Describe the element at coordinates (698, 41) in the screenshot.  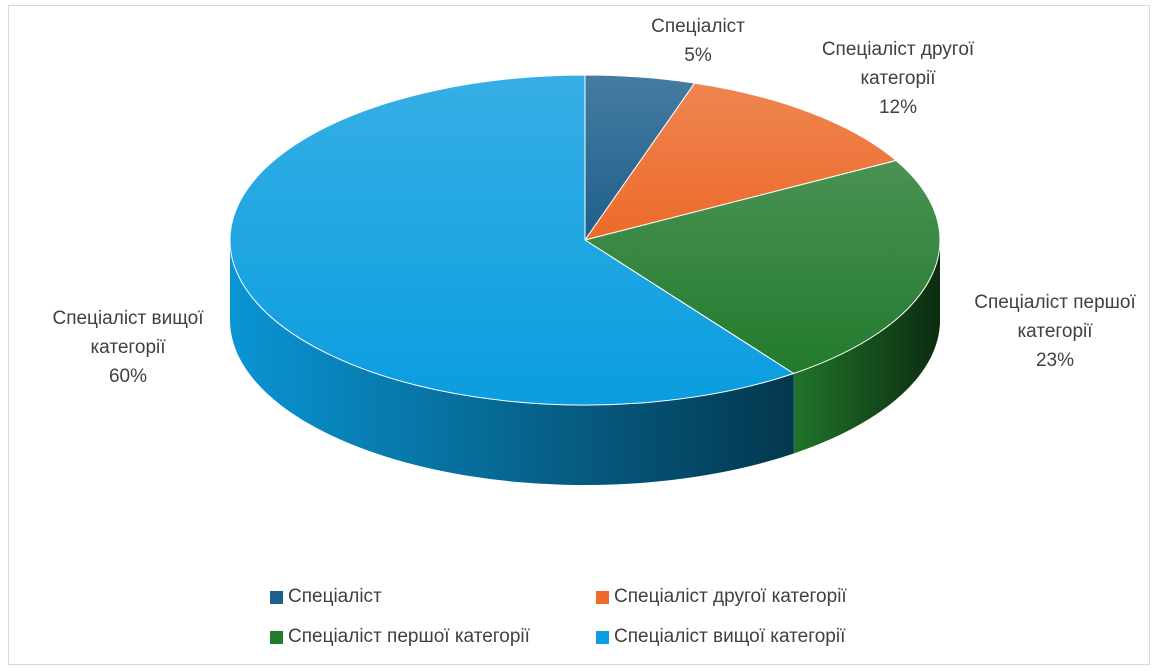
I see `data-label: Спеціаліст 5%` at that location.